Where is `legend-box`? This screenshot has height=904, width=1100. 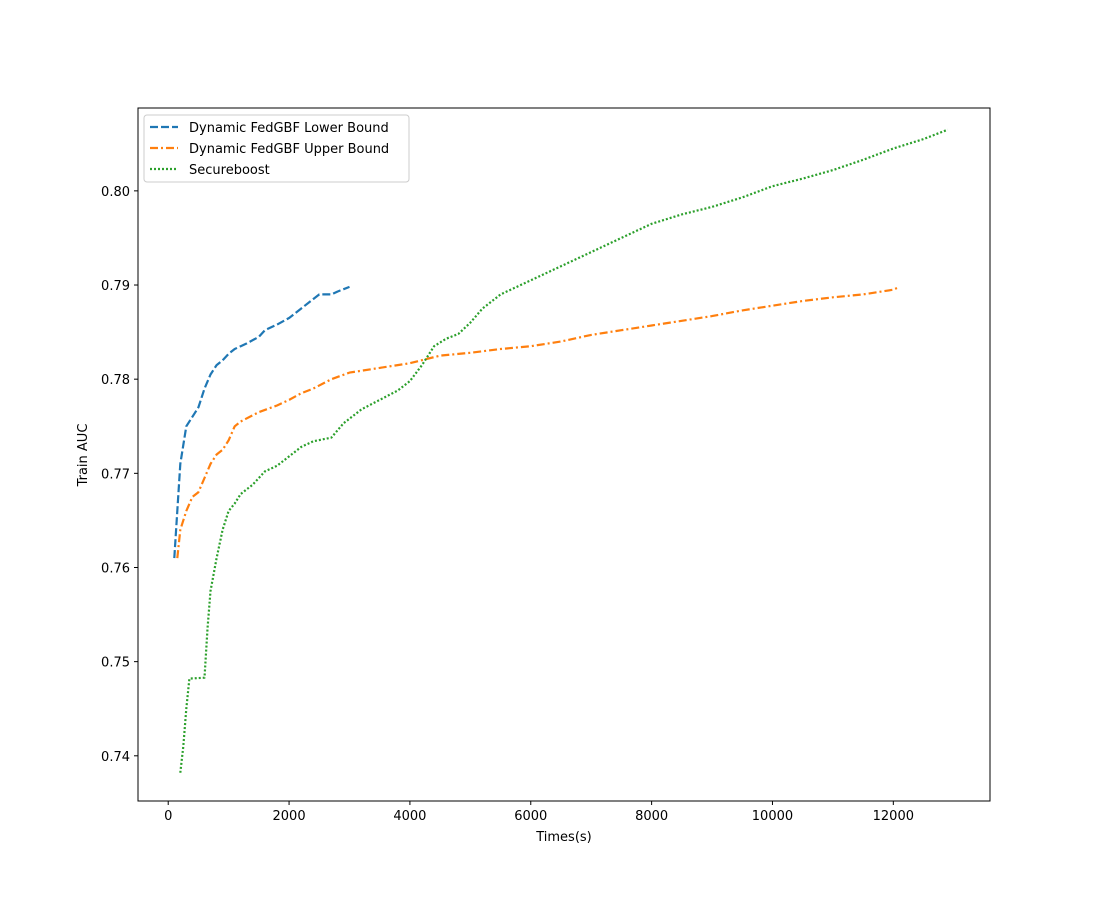
legend-box is located at coordinates (276, 148).